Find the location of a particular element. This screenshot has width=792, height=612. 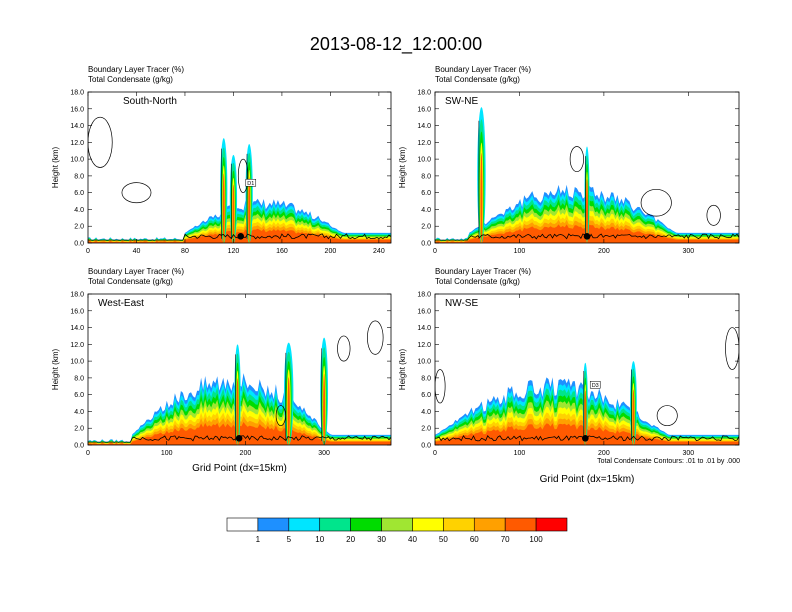

colorbar-label: 70 is located at coordinates (505, 539).